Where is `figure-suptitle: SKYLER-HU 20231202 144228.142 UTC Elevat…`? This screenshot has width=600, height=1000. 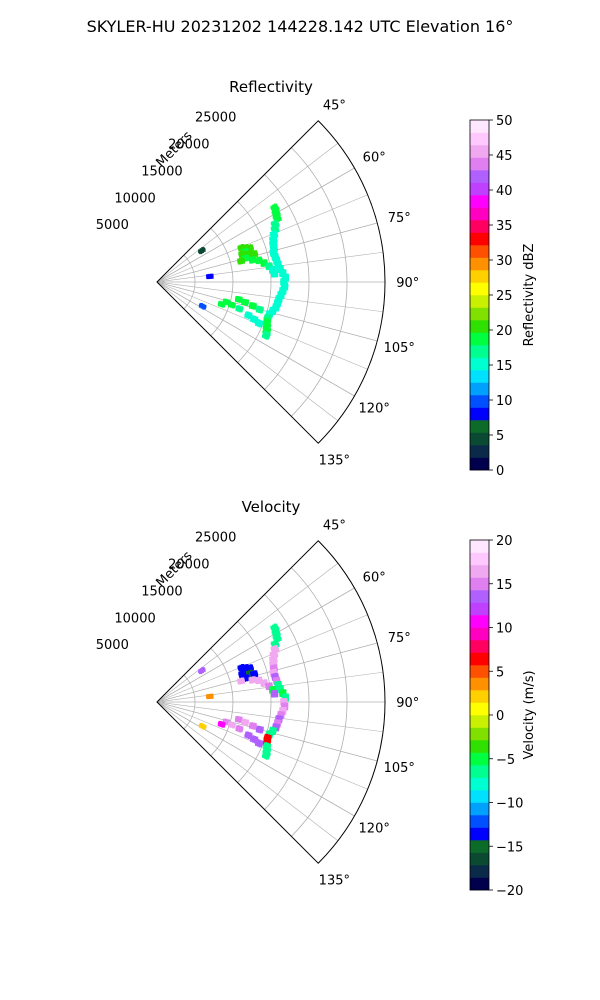
figure-suptitle: SKYLER-HU 20231202 144228.142 UTC Elevat… is located at coordinates (300, 26).